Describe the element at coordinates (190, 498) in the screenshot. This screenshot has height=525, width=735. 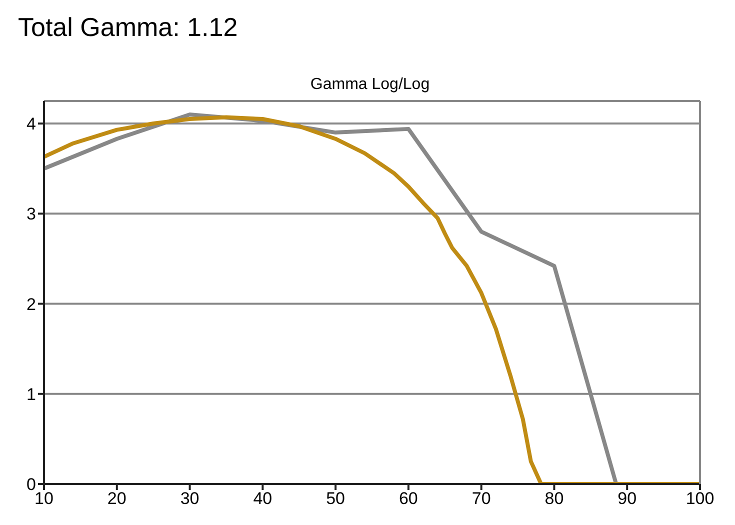
I see `x-tick-label: 30` at that location.